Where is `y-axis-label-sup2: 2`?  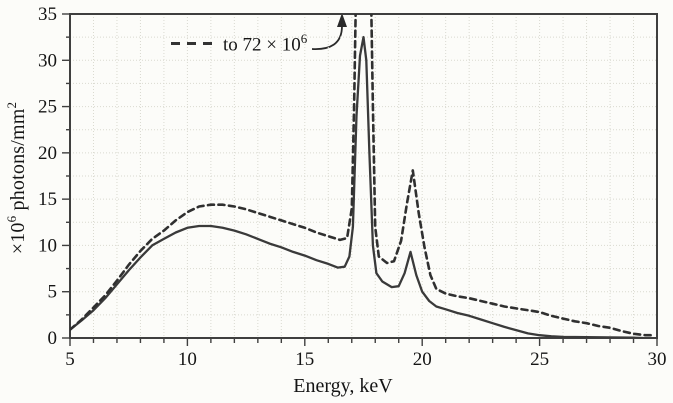 y-axis-label-sup2: 2 is located at coordinates (12, 105).